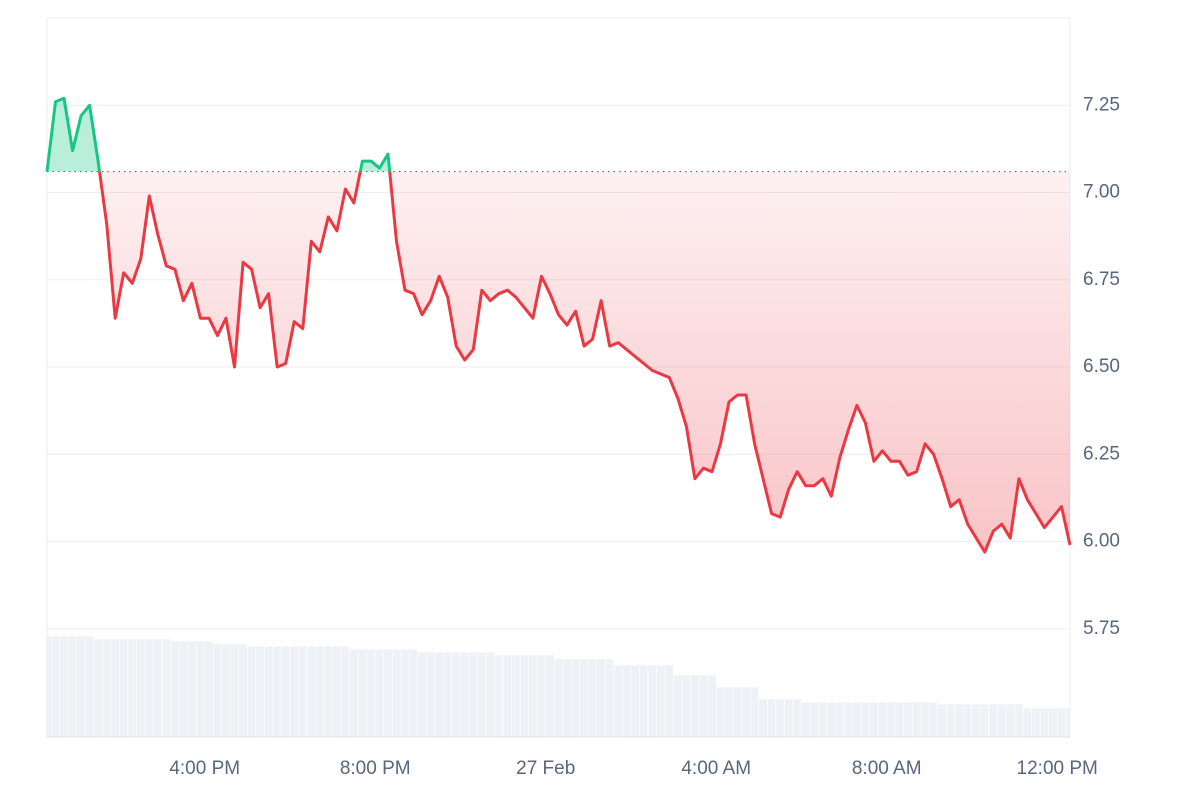 The image size is (1200, 800). I want to click on y-tick-label: 6.50, so click(1101, 366).